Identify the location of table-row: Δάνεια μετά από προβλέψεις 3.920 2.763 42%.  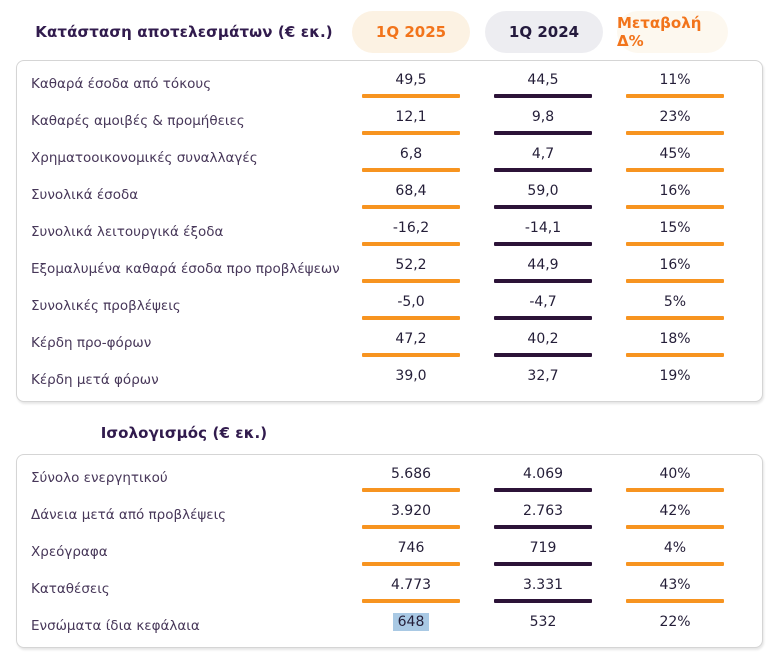
(377, 514).